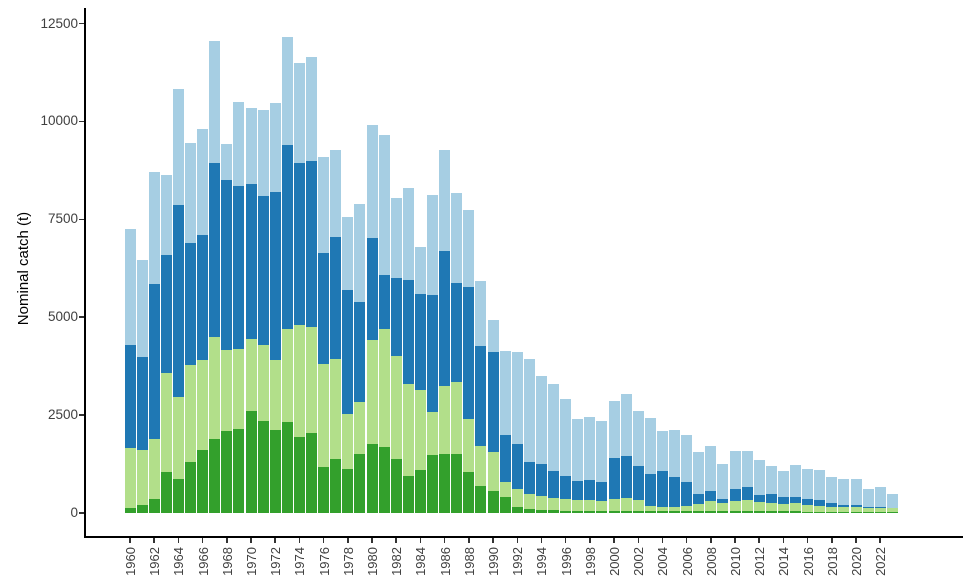 This screenshot has height=577, width=969. I want to click on bar-1971, so click(263, 311).